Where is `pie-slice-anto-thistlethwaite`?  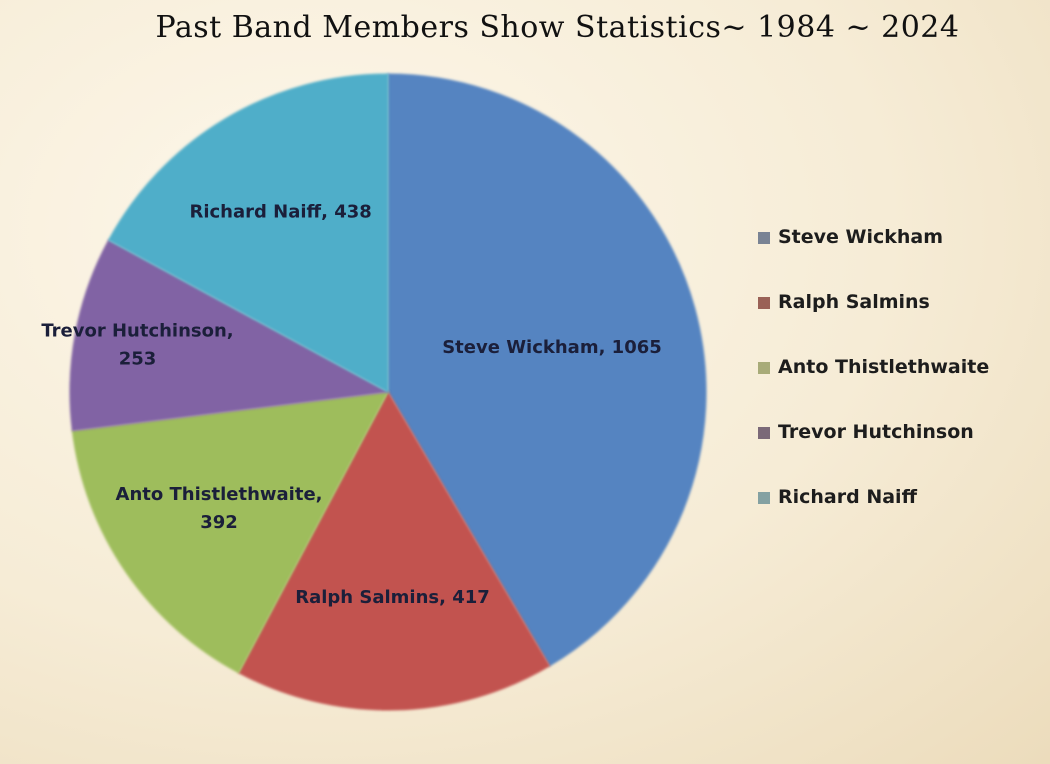 pie-slice-anto-thistlethwaite is located at coordinates (230, 532).